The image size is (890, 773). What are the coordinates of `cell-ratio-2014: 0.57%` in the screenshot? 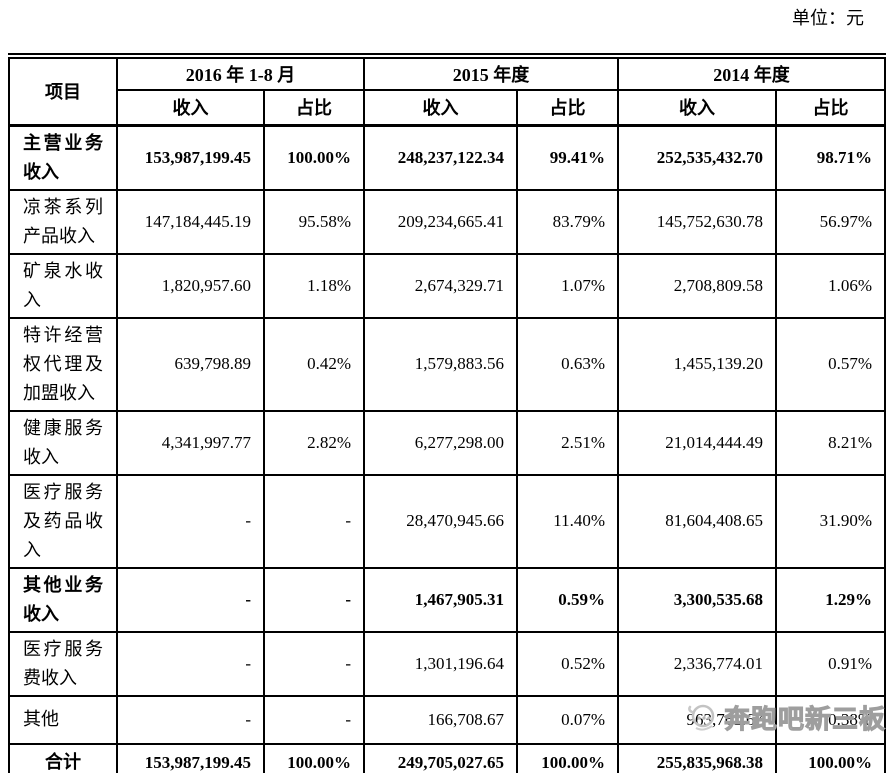 It's located at (830, 364).